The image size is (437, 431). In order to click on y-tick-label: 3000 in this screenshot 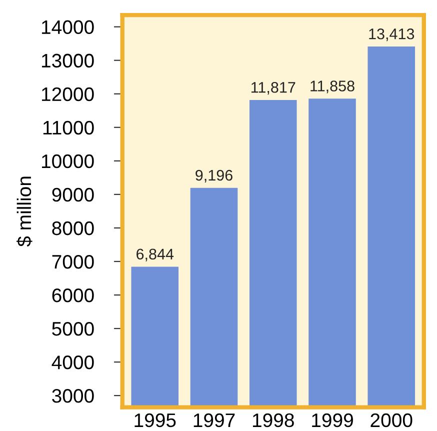, I will do `click(73, 396)`.